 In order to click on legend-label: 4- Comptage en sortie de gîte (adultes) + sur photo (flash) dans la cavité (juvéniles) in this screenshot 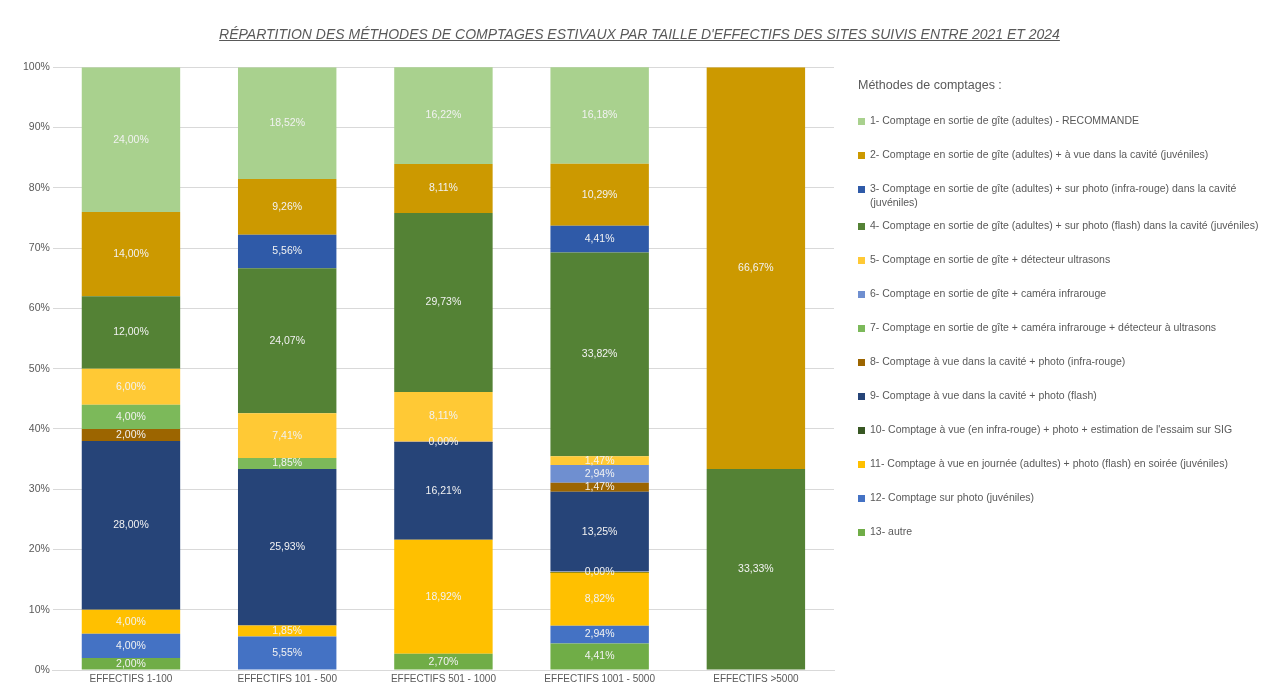, I will do `click(1064, 226)`.